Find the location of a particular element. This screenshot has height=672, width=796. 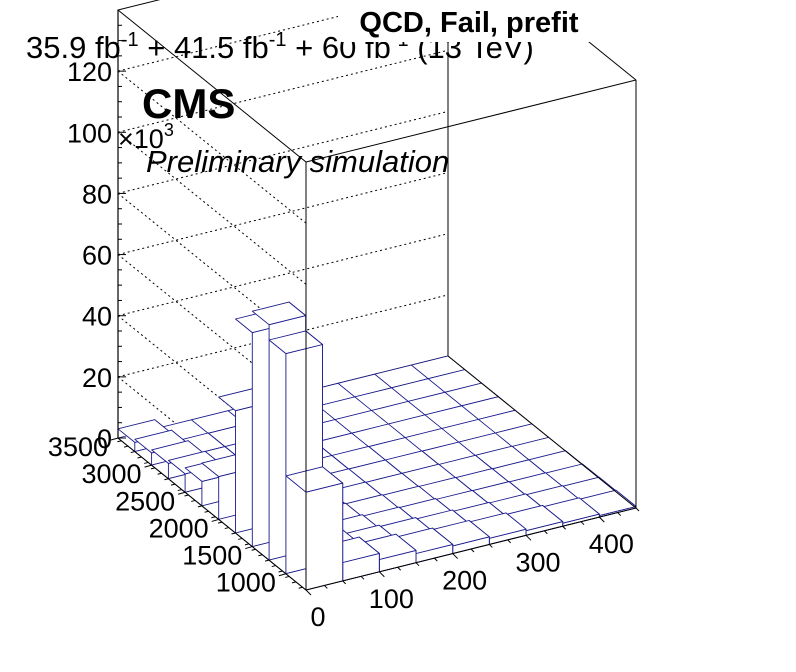

z-axis-multiplier: ×10³ is located at coordinates (146, 137).